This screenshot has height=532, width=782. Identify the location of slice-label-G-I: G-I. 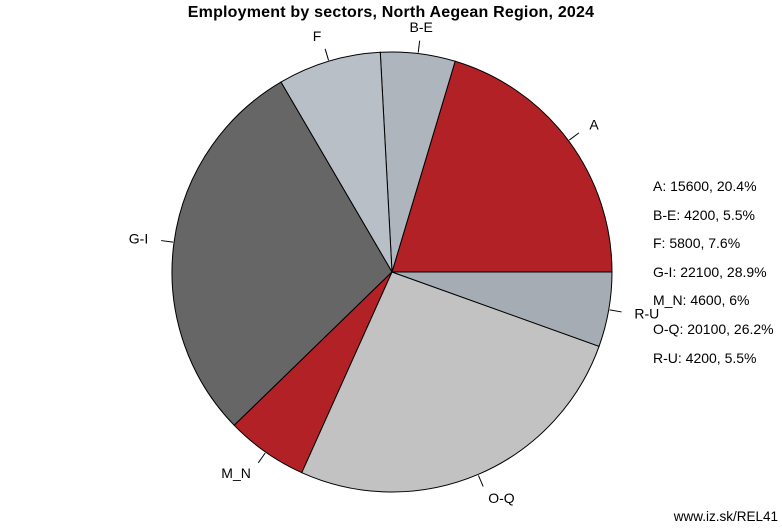
(138, 238).